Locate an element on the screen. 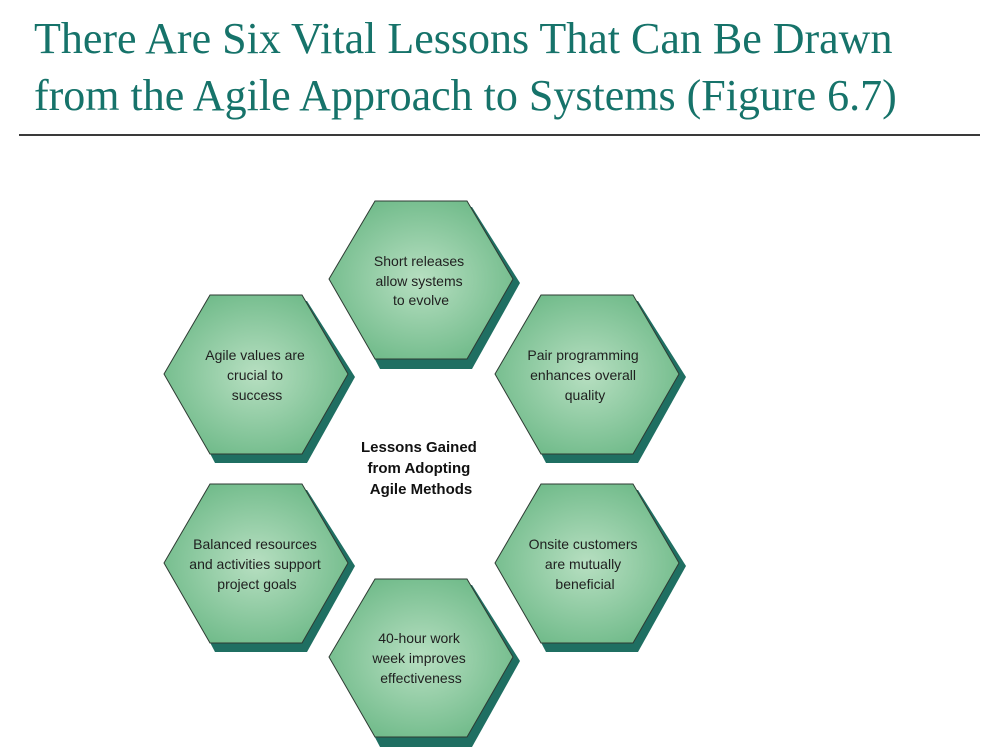 The width and height of the screenshot is (998, 756). center-label-line-2: from Adopting is located at coordinates (419, 468).